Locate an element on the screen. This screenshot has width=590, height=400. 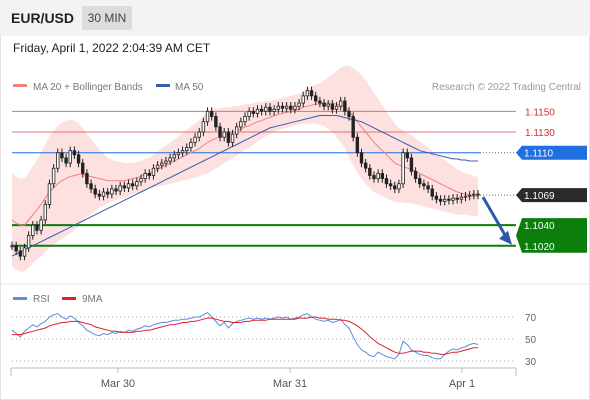
legend-swatch-9ma is located at coordinates (69, 298).